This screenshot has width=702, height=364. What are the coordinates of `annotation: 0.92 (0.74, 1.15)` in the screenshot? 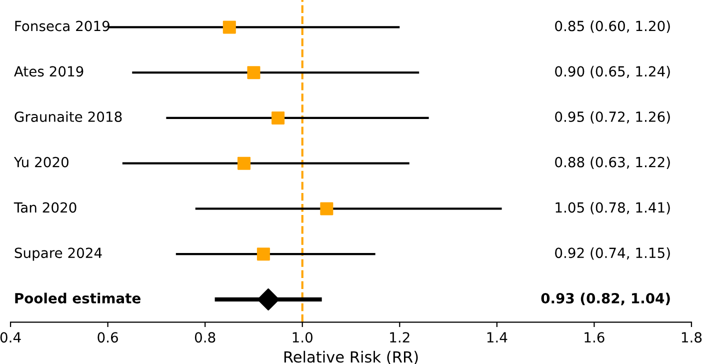 It's located at (612, 253).